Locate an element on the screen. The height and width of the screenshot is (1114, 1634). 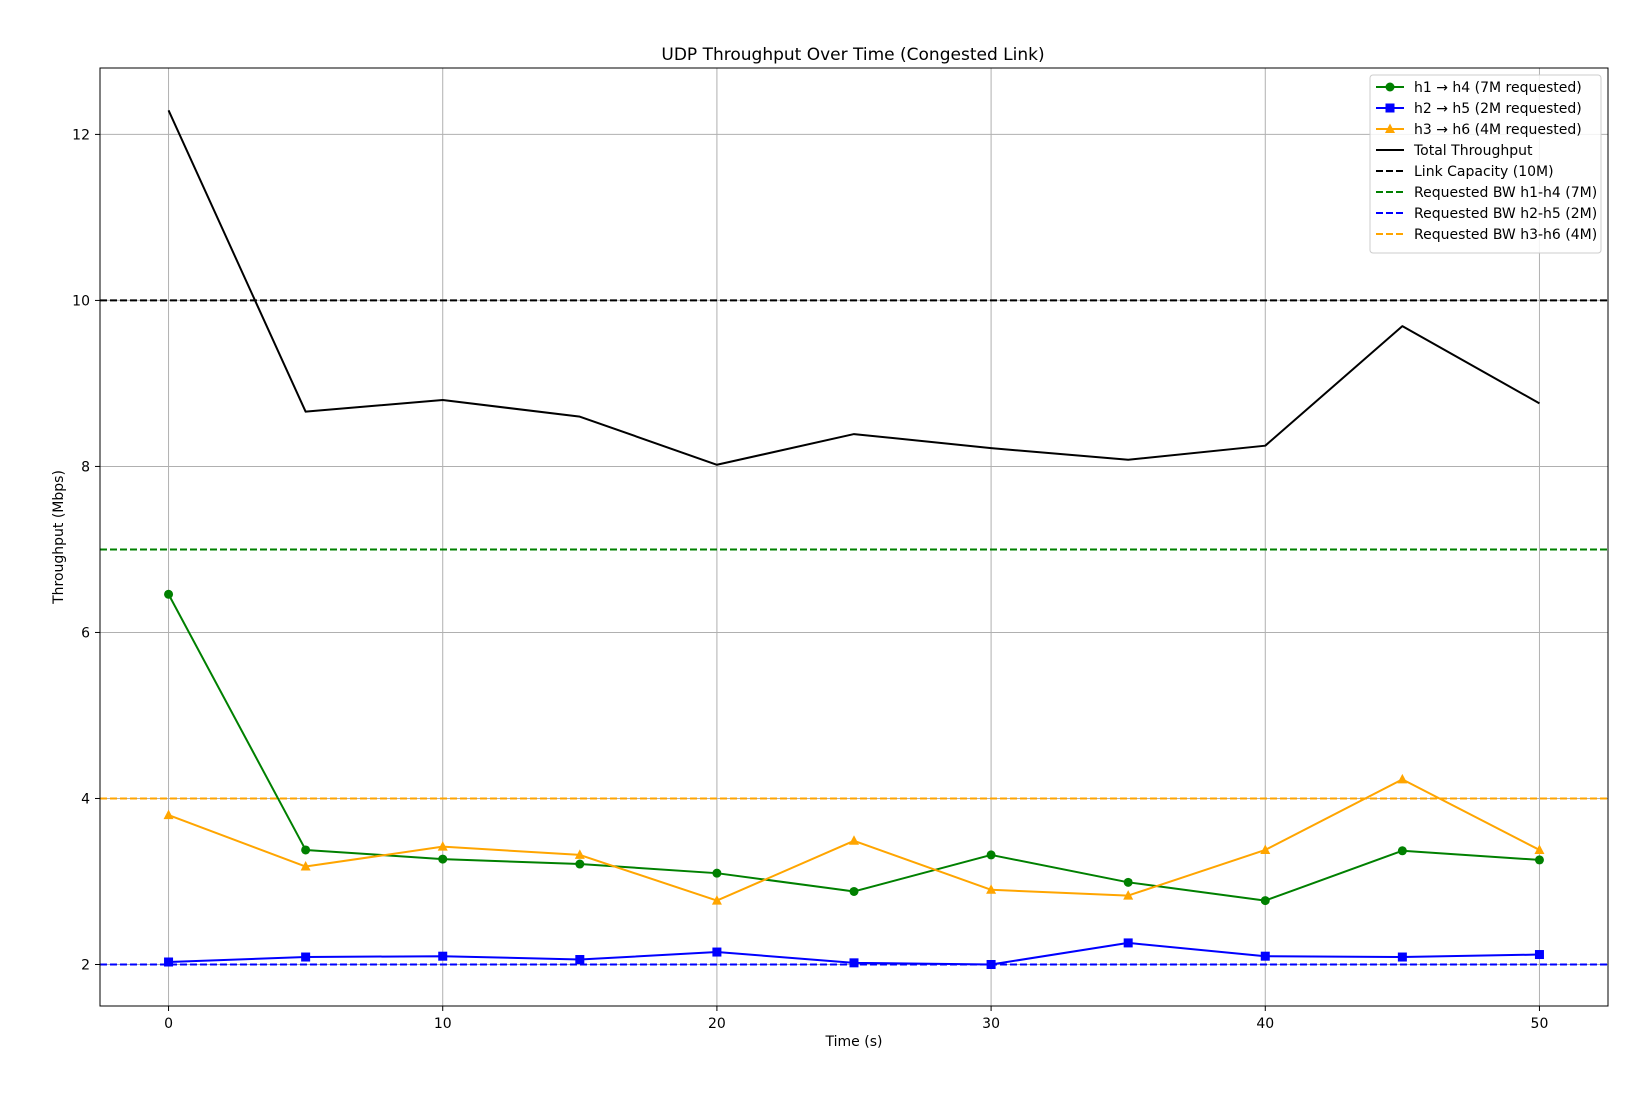
y-axis-ticks: 2 4 6 8 10 12 is located at coordinates (86, 550).